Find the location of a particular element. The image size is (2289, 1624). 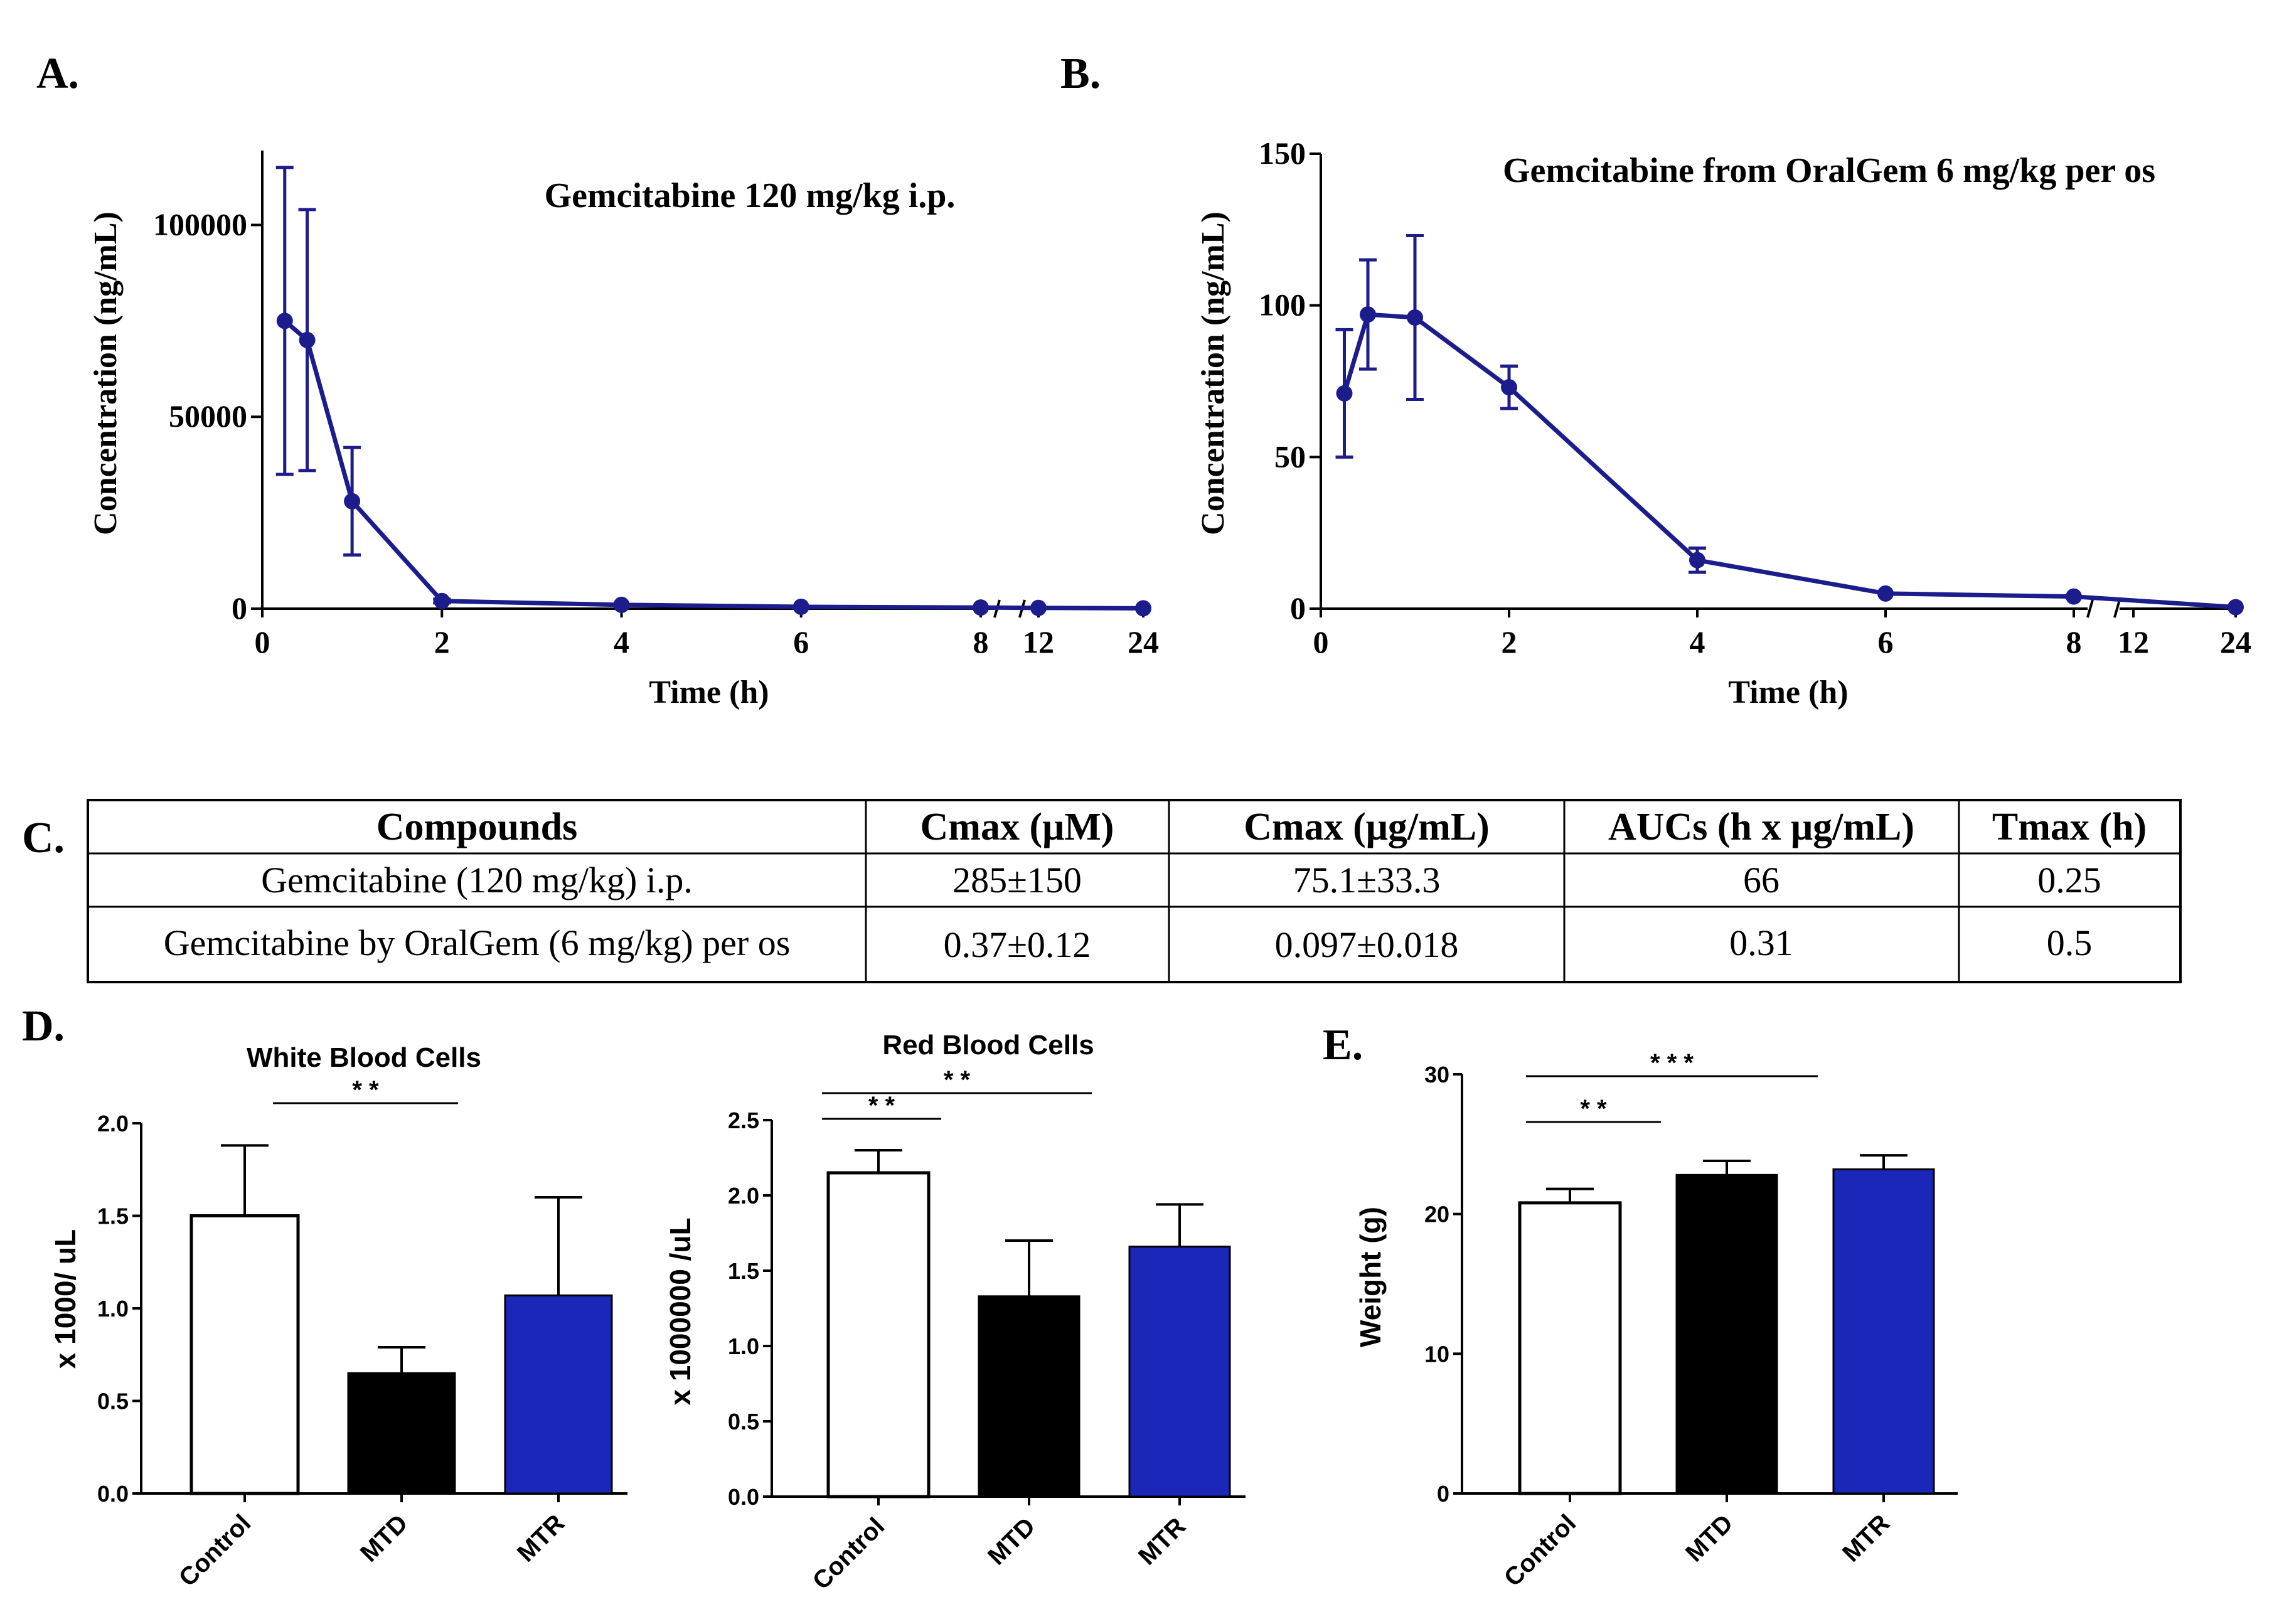

chartB-x-tick-label: 4 is located at coordinates (1697, 642).